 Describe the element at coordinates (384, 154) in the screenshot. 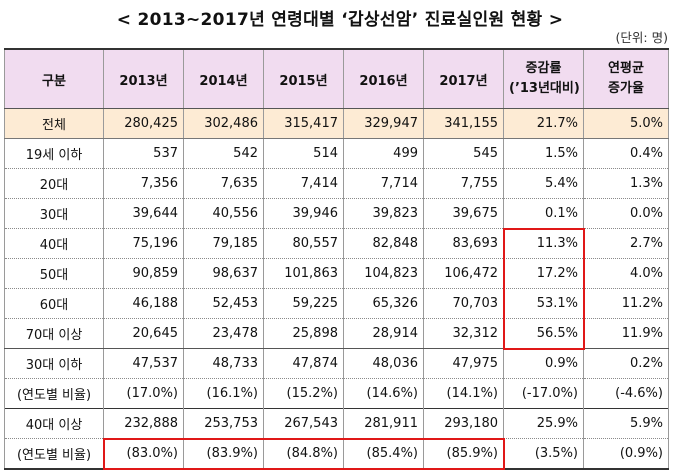

I see `cell-2016: 499` at that location.